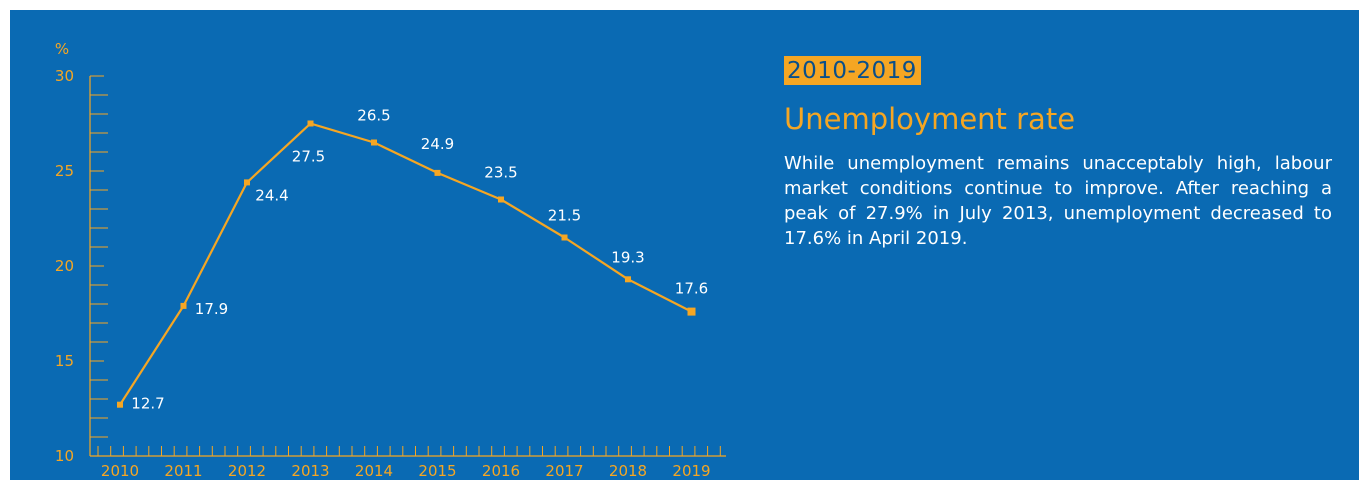  What do you see at coordinates (64, 76) in the screenshot?
I see `y-tick-label: 30` at bounding box center [64, 76].